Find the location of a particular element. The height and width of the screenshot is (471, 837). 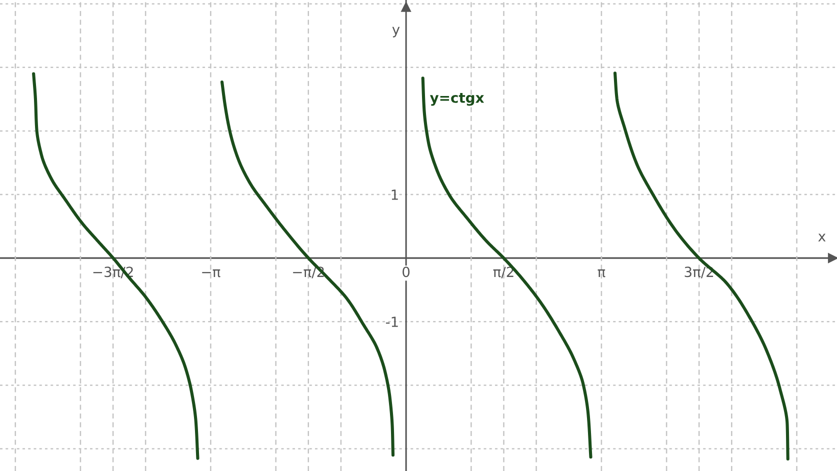

x-tick-label: 0 is located at coordinates (406, 272).